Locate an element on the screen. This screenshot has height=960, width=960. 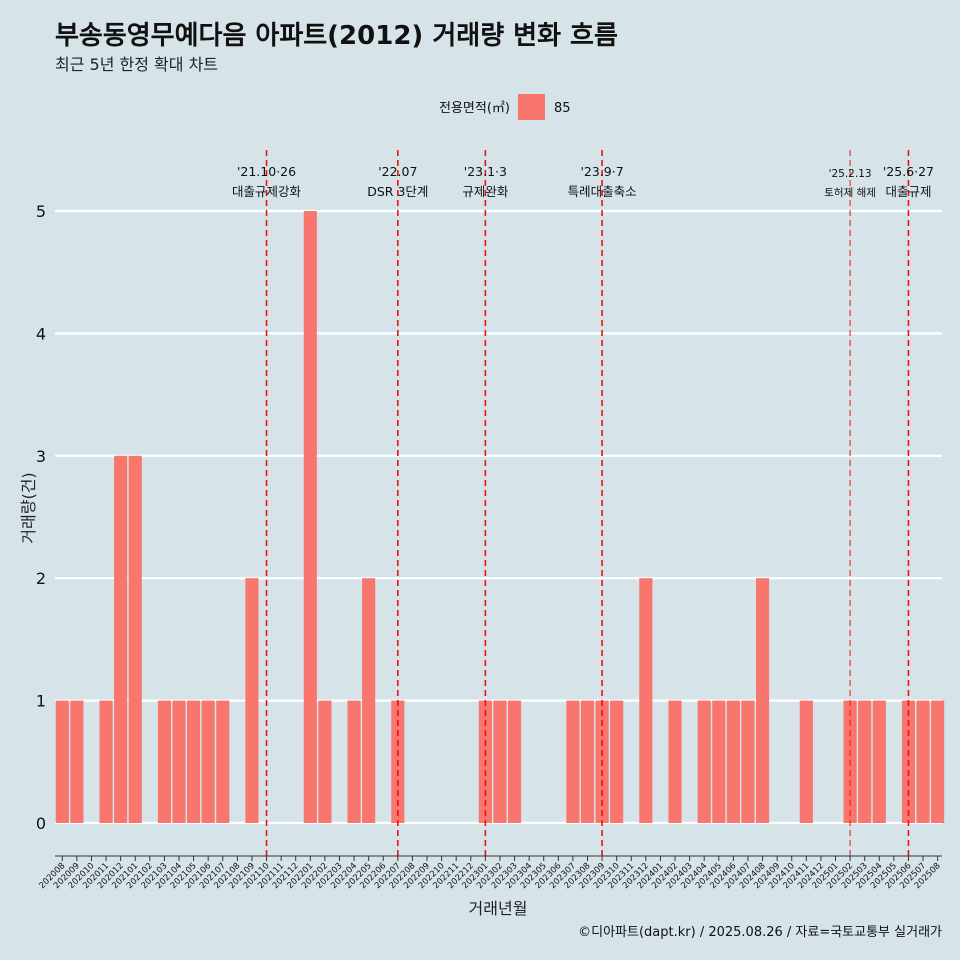
event-label: 특례대출축소 is located at coordinates (602, 191).